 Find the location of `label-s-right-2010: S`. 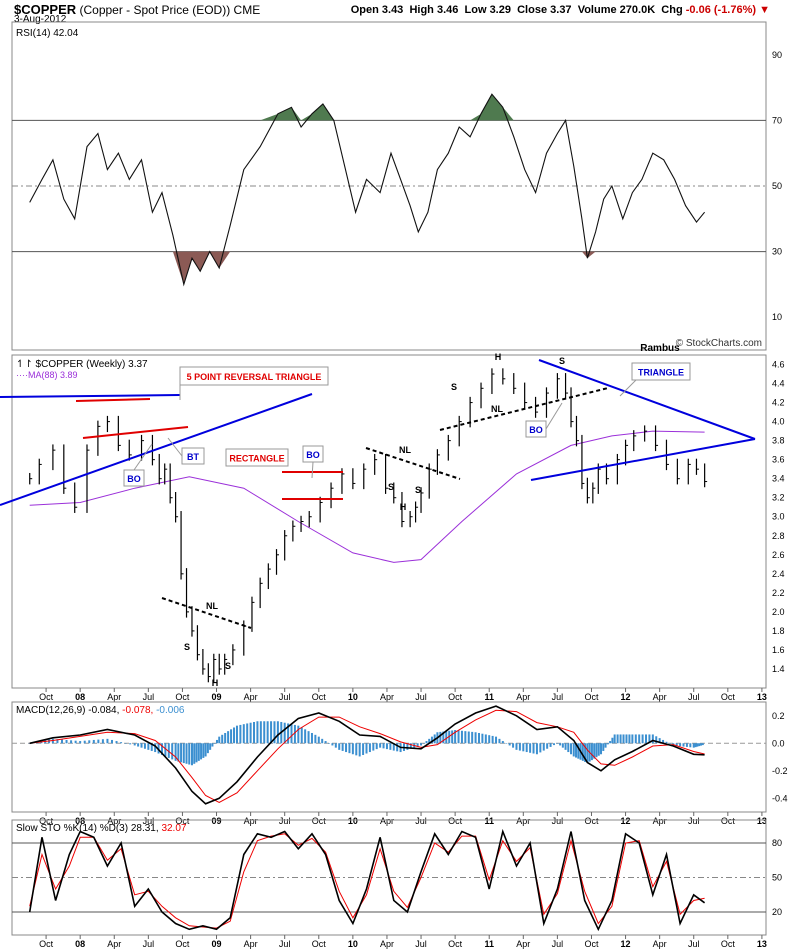

label-s-right-2010: S is located at coordinates (418, 490).